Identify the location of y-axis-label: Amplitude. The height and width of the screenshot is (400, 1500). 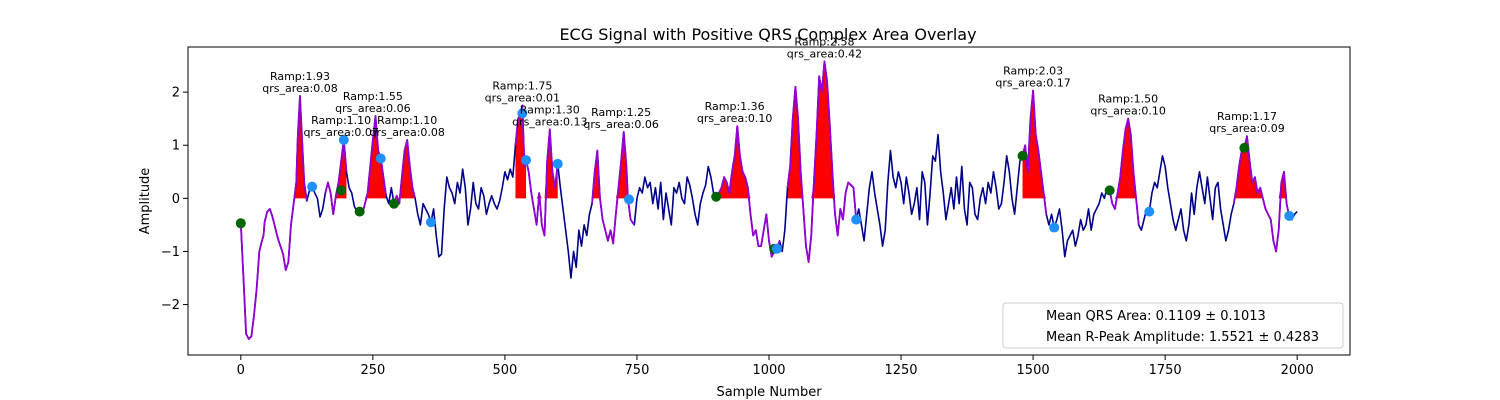
(145, 201).